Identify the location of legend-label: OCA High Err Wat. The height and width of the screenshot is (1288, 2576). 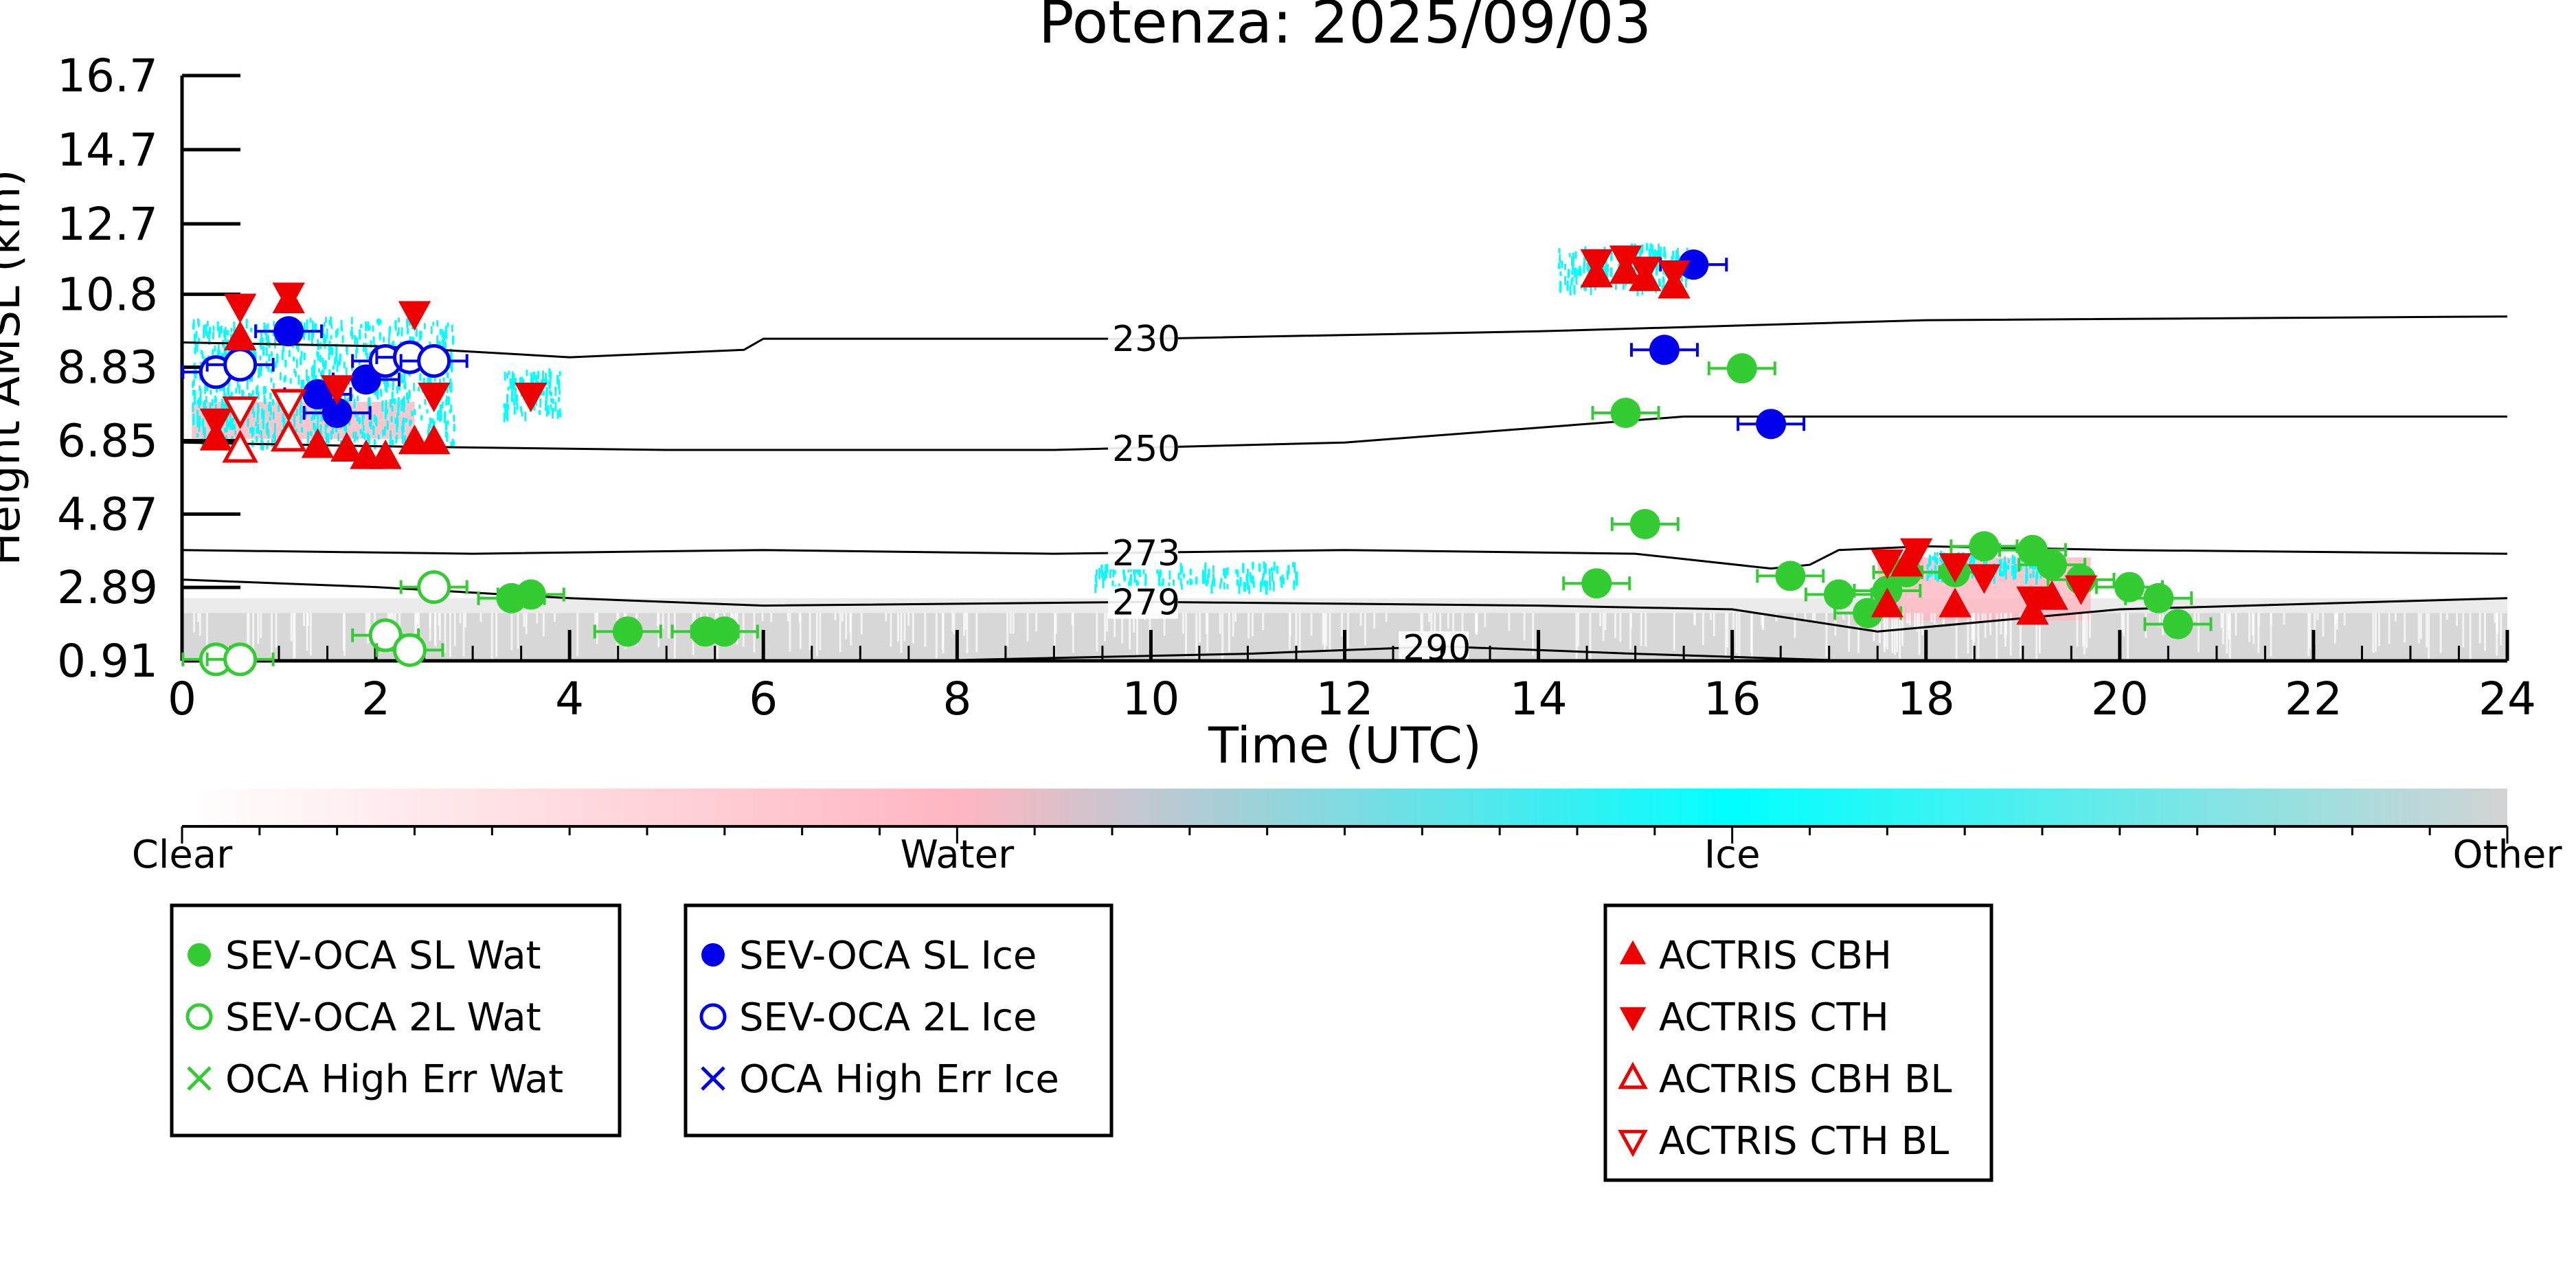
(394, 1079).